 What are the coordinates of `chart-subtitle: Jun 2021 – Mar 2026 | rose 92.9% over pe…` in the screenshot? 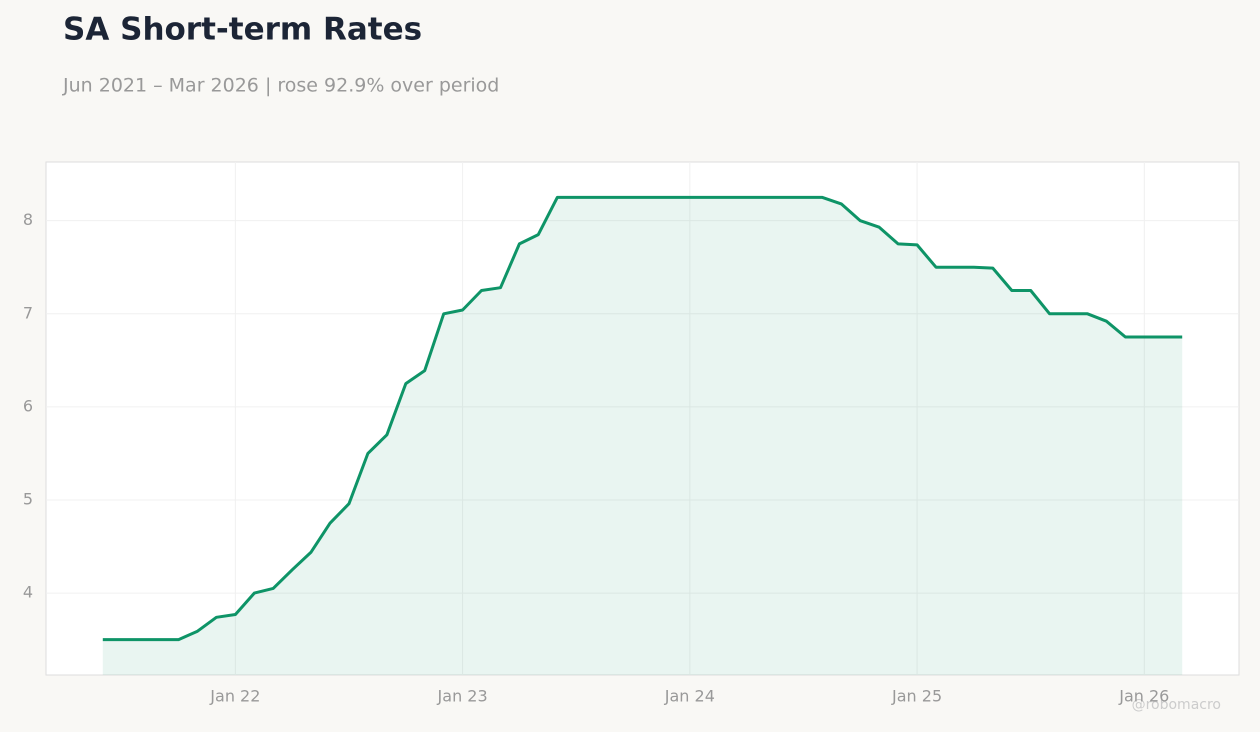 It's located at (280, 86).